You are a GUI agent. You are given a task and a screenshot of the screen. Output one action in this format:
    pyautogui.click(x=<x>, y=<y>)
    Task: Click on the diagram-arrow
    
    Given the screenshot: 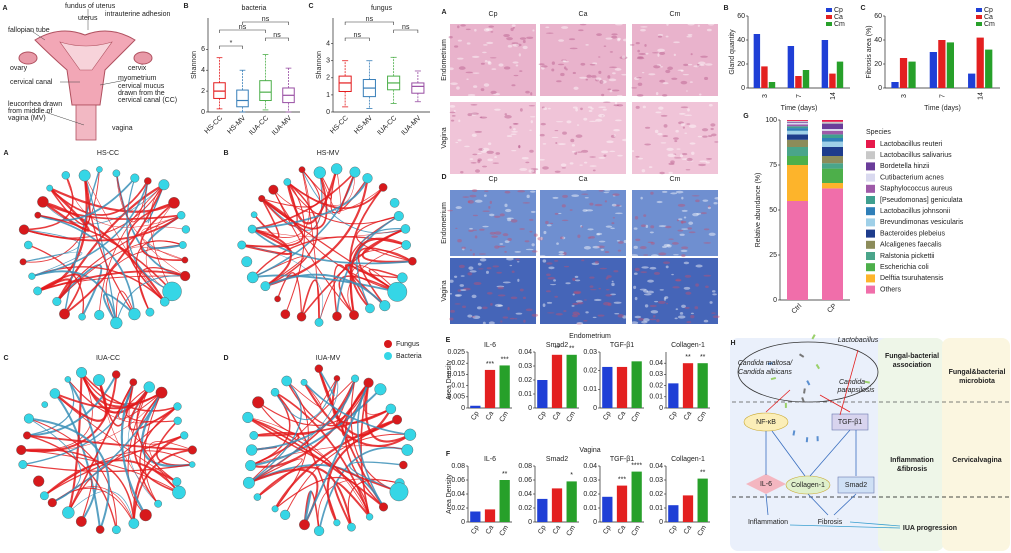 What is the action you would take?
    pyautogui.click(x=849, y=382)
    